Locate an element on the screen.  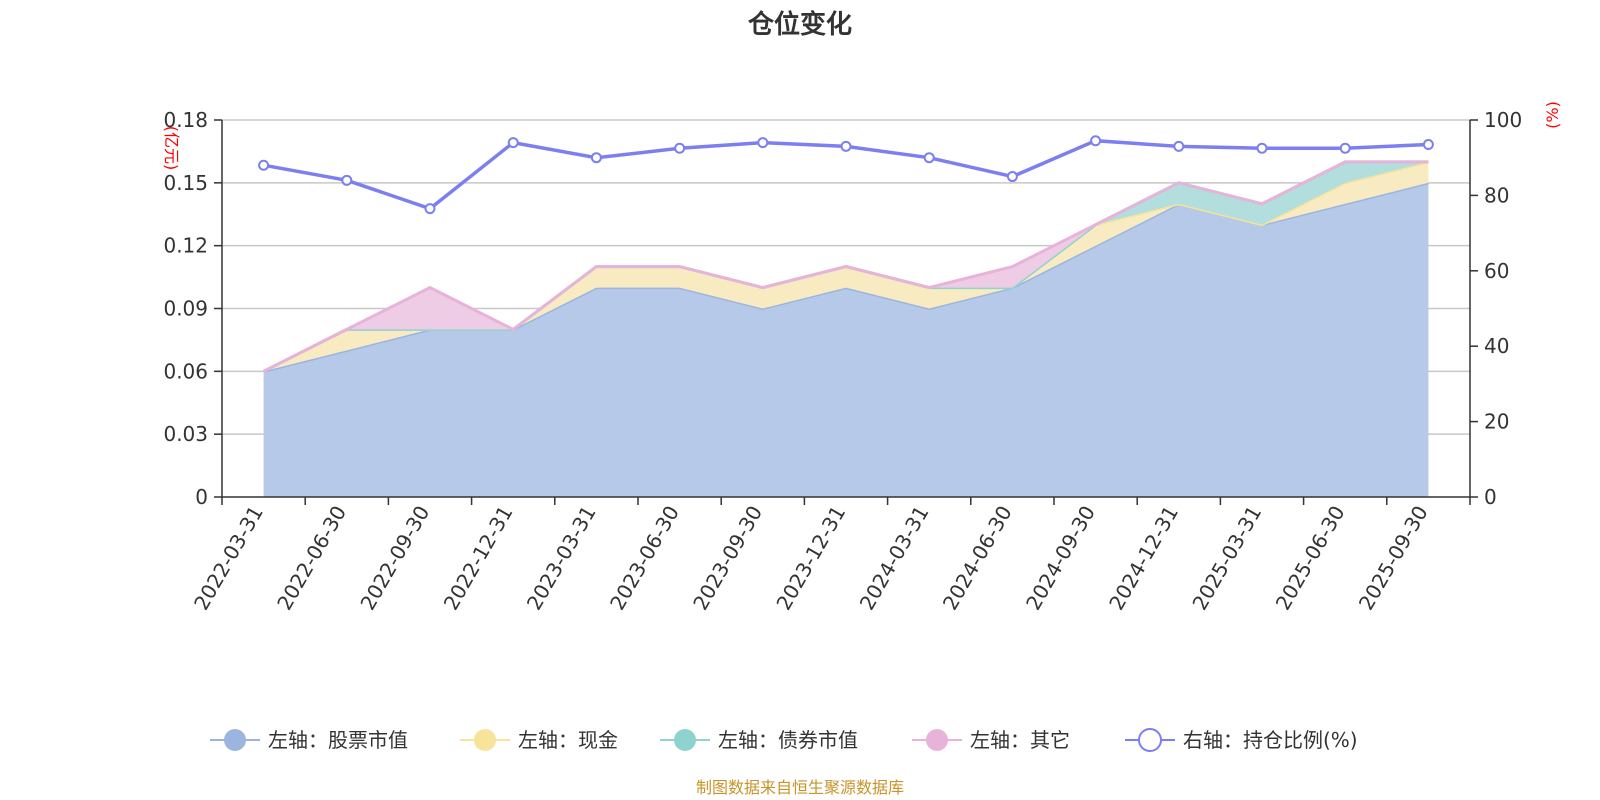
left-tick-label: 0.12 is located at coordinates (185, 246).